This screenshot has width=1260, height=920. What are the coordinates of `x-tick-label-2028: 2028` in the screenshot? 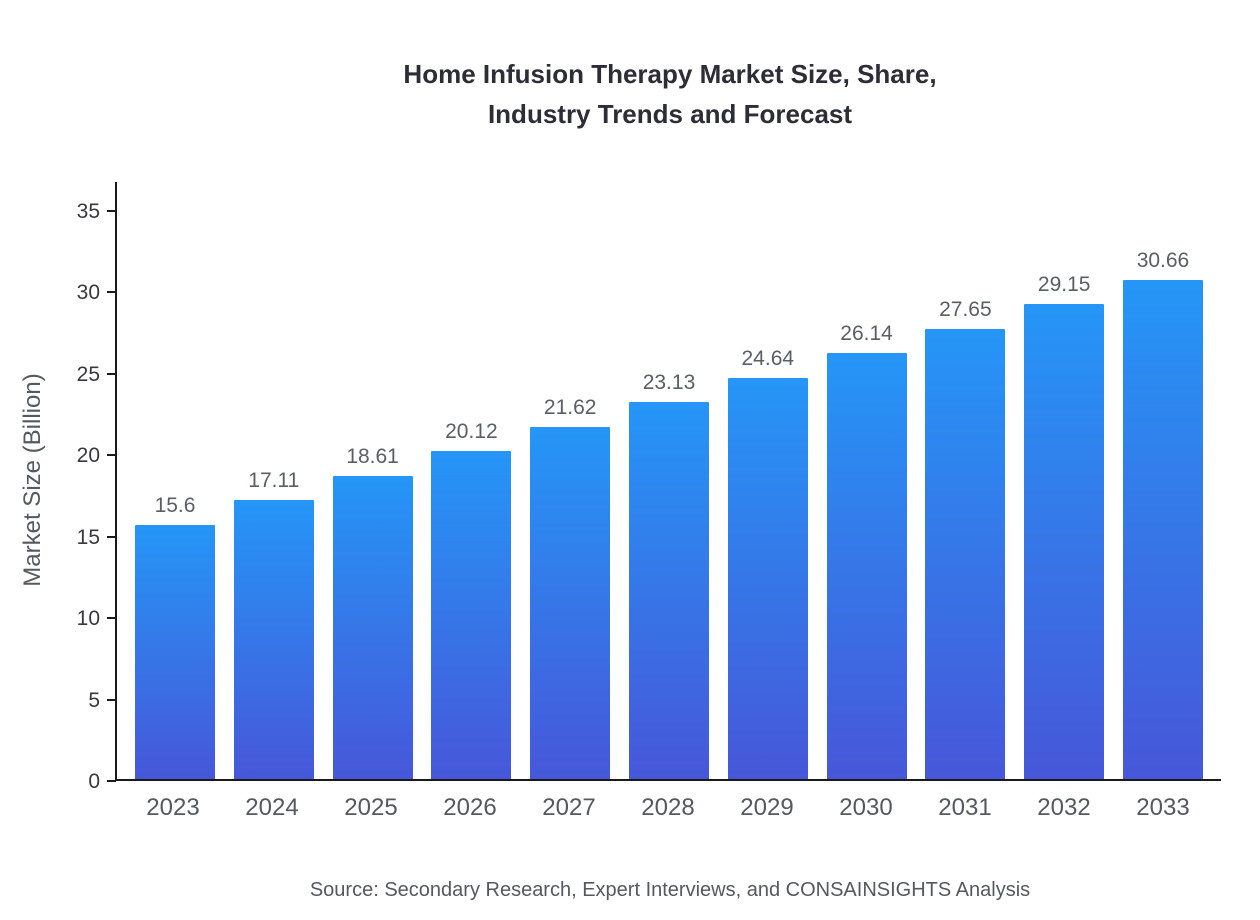 It's located at (668, 807).